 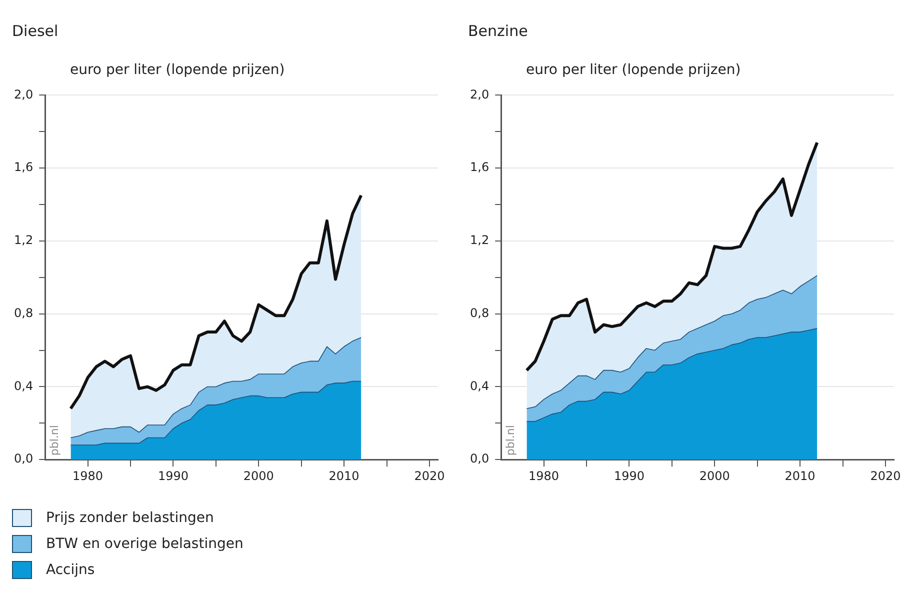 I want to click on chart-title: Benzine, so click(x=498, y=32).